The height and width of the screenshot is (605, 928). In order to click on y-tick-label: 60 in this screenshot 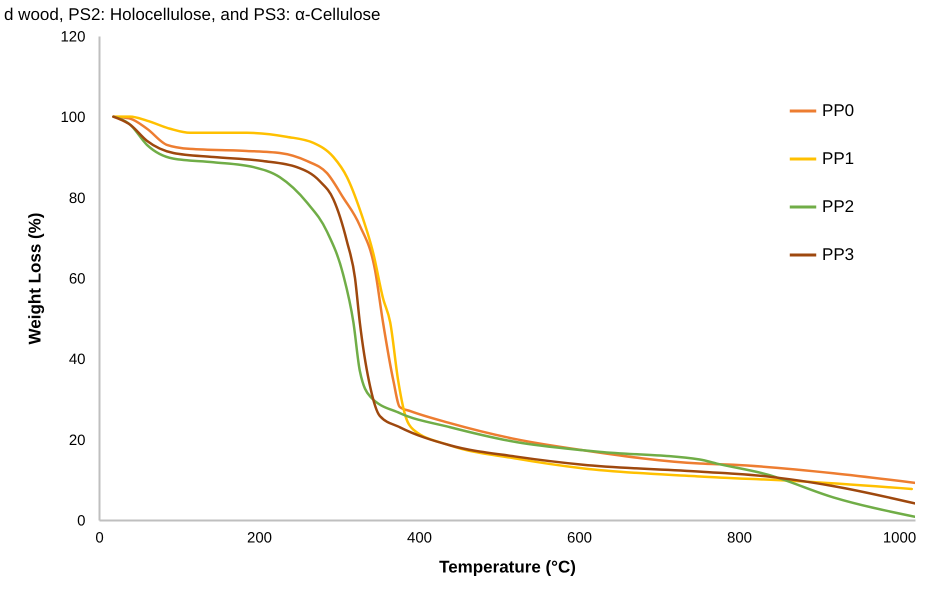, I will do `click(77, 279)`.